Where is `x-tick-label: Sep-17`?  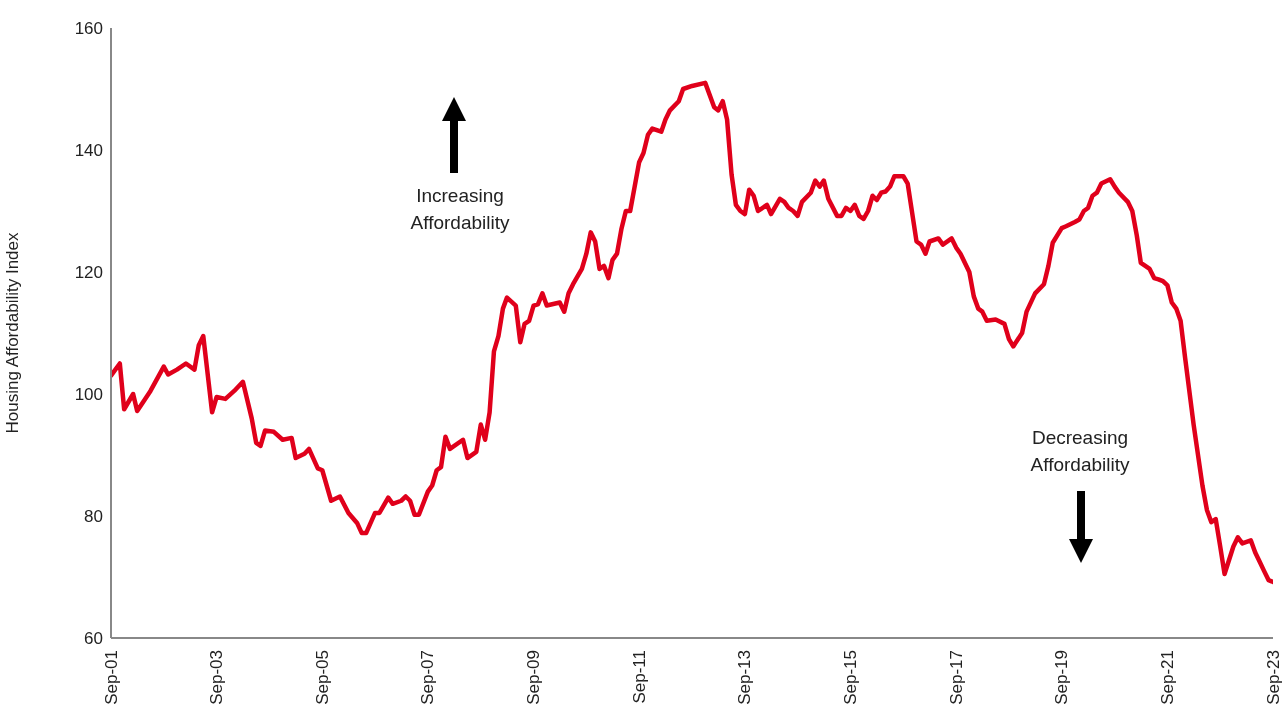
x-tick-label: Sep-17 is located at coordinates (956, 677).